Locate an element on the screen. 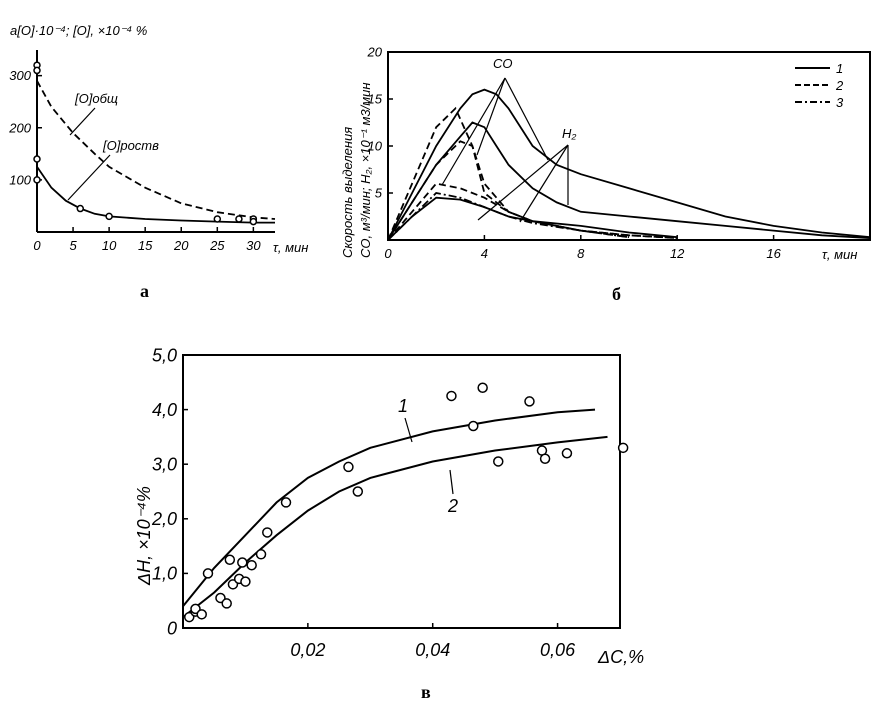 The width and height of the screenshot is (881, 707). chart-c-series is located at coordinates (395, 513).